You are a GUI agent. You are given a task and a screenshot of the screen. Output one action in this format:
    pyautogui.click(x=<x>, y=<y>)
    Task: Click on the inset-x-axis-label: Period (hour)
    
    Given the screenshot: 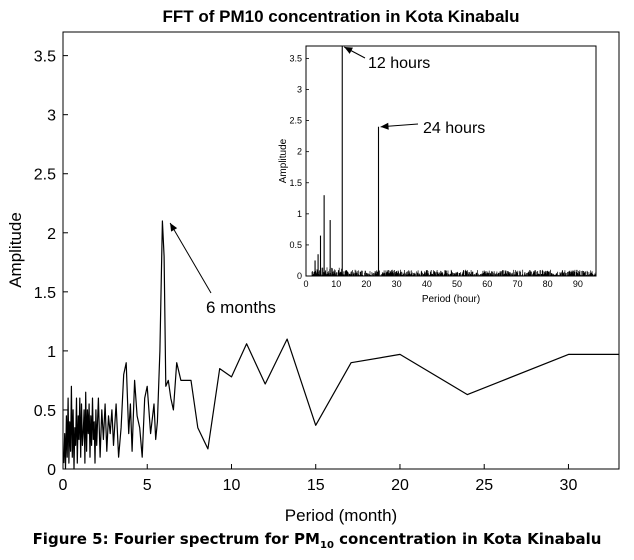 What is the action you would take?
    pyautogui.click(x=451, y=299)
    